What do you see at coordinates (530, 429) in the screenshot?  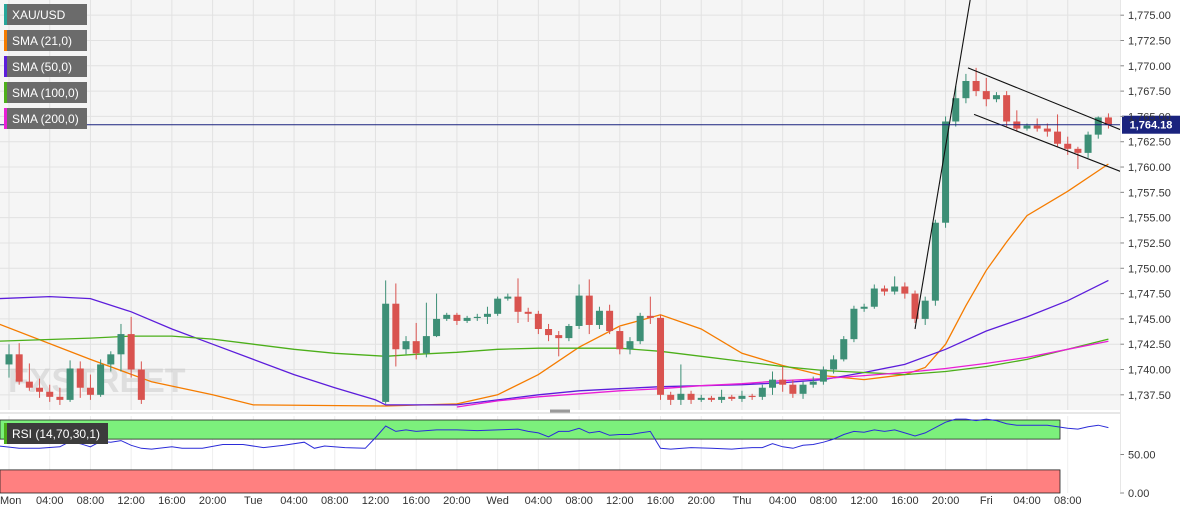 I see `rsi-overbought-zone` at bounding box center [530, 429].